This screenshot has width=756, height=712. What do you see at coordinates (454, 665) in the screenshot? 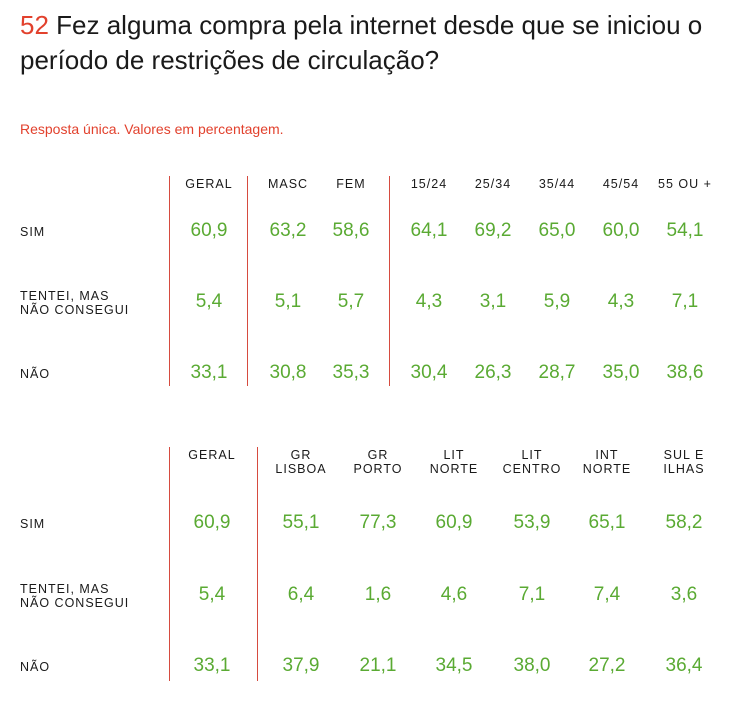
I see `table-cell: 34,5` at bounding box center [454, 665].